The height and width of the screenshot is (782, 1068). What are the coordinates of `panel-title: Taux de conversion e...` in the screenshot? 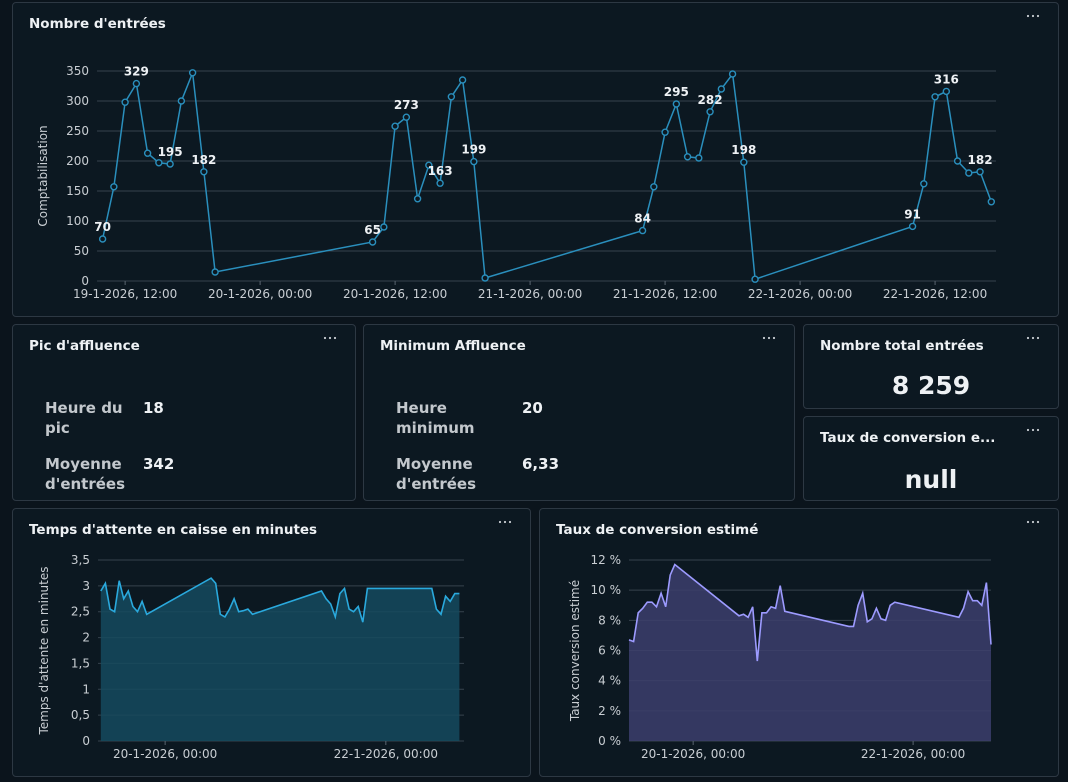 It's located at (908, 438).